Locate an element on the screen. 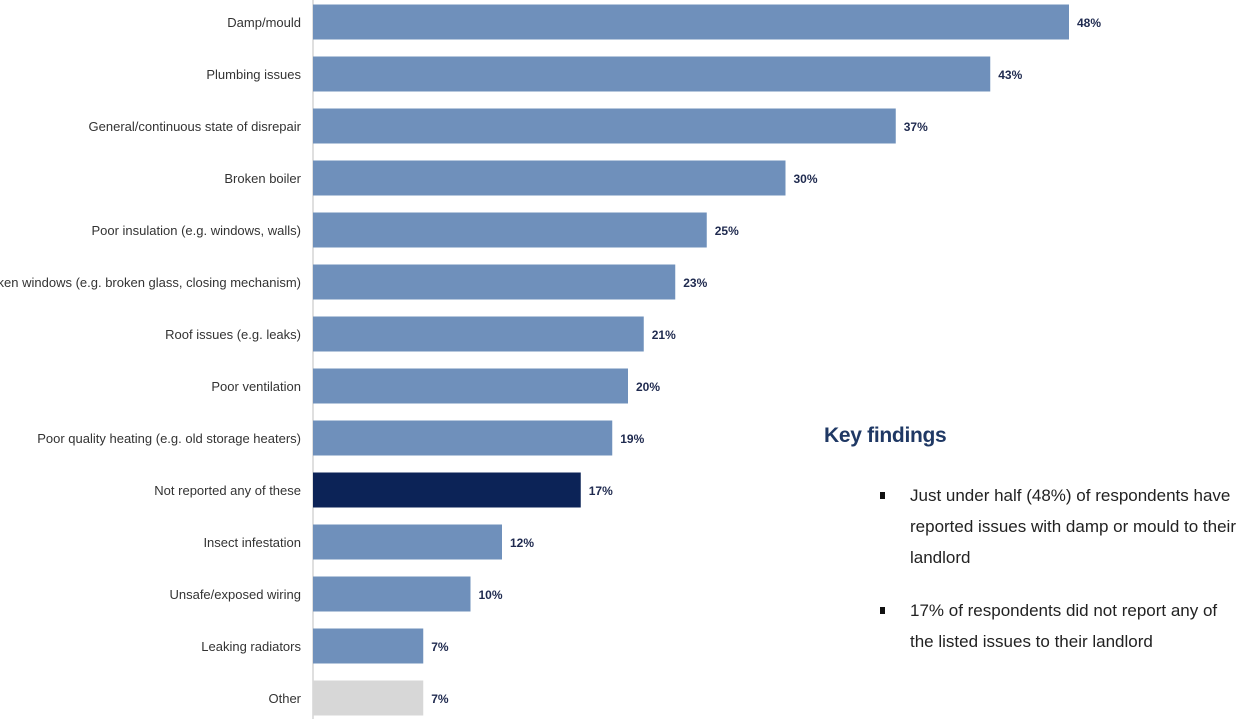 Image resolution: width=1236 pixels, height=719 pixels. category-label: Broken boiler is located at coordinates (262, 178).